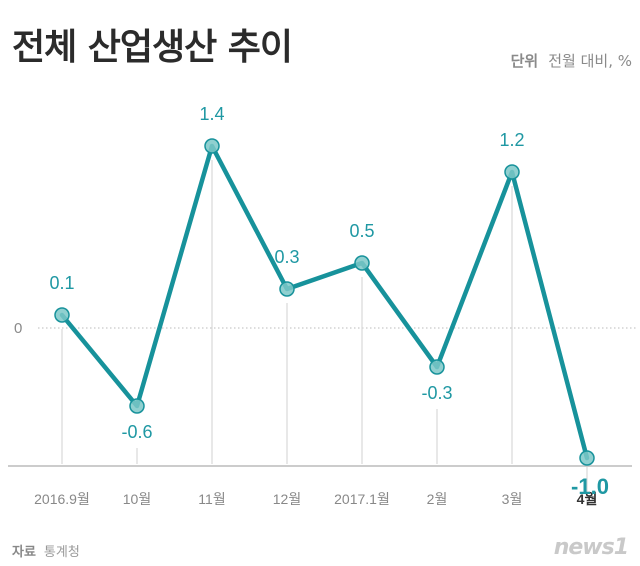 The image size is (640, 566). Describe the element at coordinates (18, 328) in the screenshot. I see `y-tick-label: 0` at that location.